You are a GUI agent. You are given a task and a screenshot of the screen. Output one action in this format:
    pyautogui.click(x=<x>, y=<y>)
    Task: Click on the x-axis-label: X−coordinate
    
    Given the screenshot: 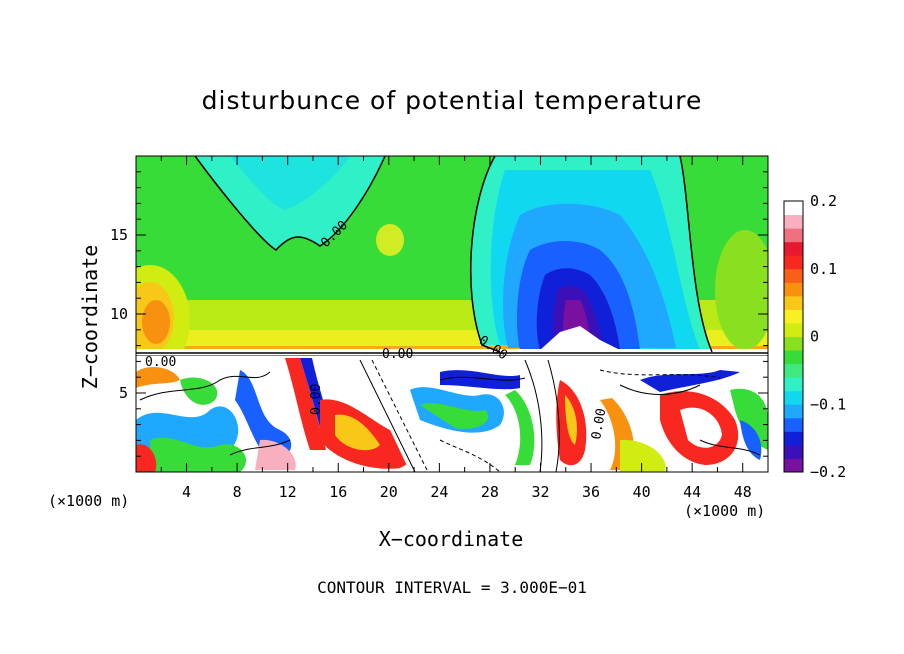 What is the action you would take?
    pyautogui.click(x=451, y=539)
    